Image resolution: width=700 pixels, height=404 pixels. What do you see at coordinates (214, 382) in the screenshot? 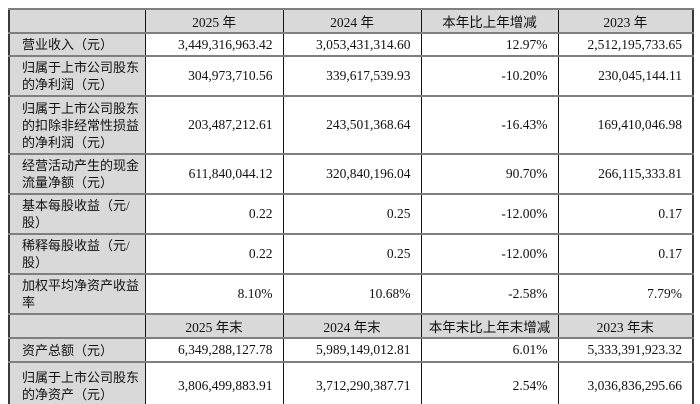
I see `value-2025-cell: 3,806,499,883.91` at bounding box center [214, 382].